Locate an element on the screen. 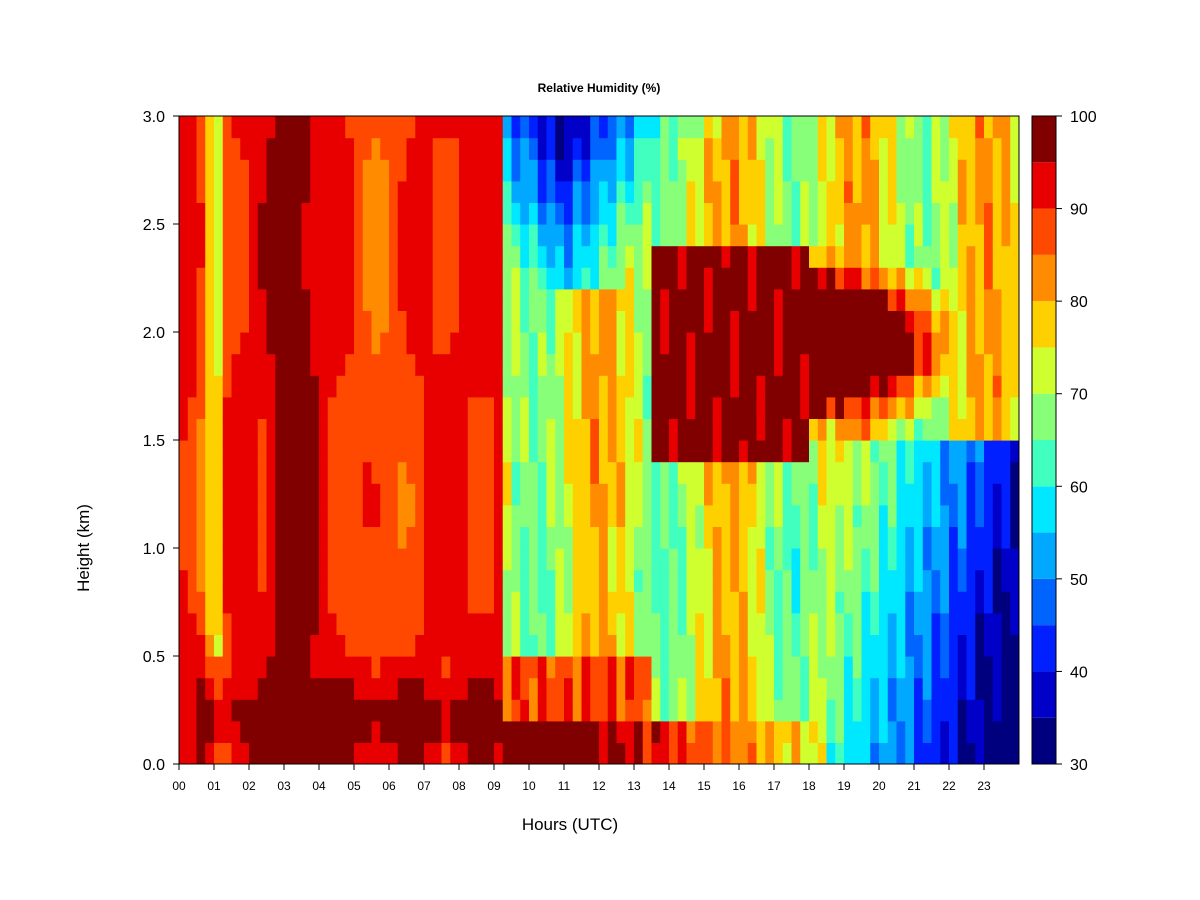 The height and width of the screenshot is (900, 1200). y-tick-label: 1.0 is located at coordinates (154, 549).